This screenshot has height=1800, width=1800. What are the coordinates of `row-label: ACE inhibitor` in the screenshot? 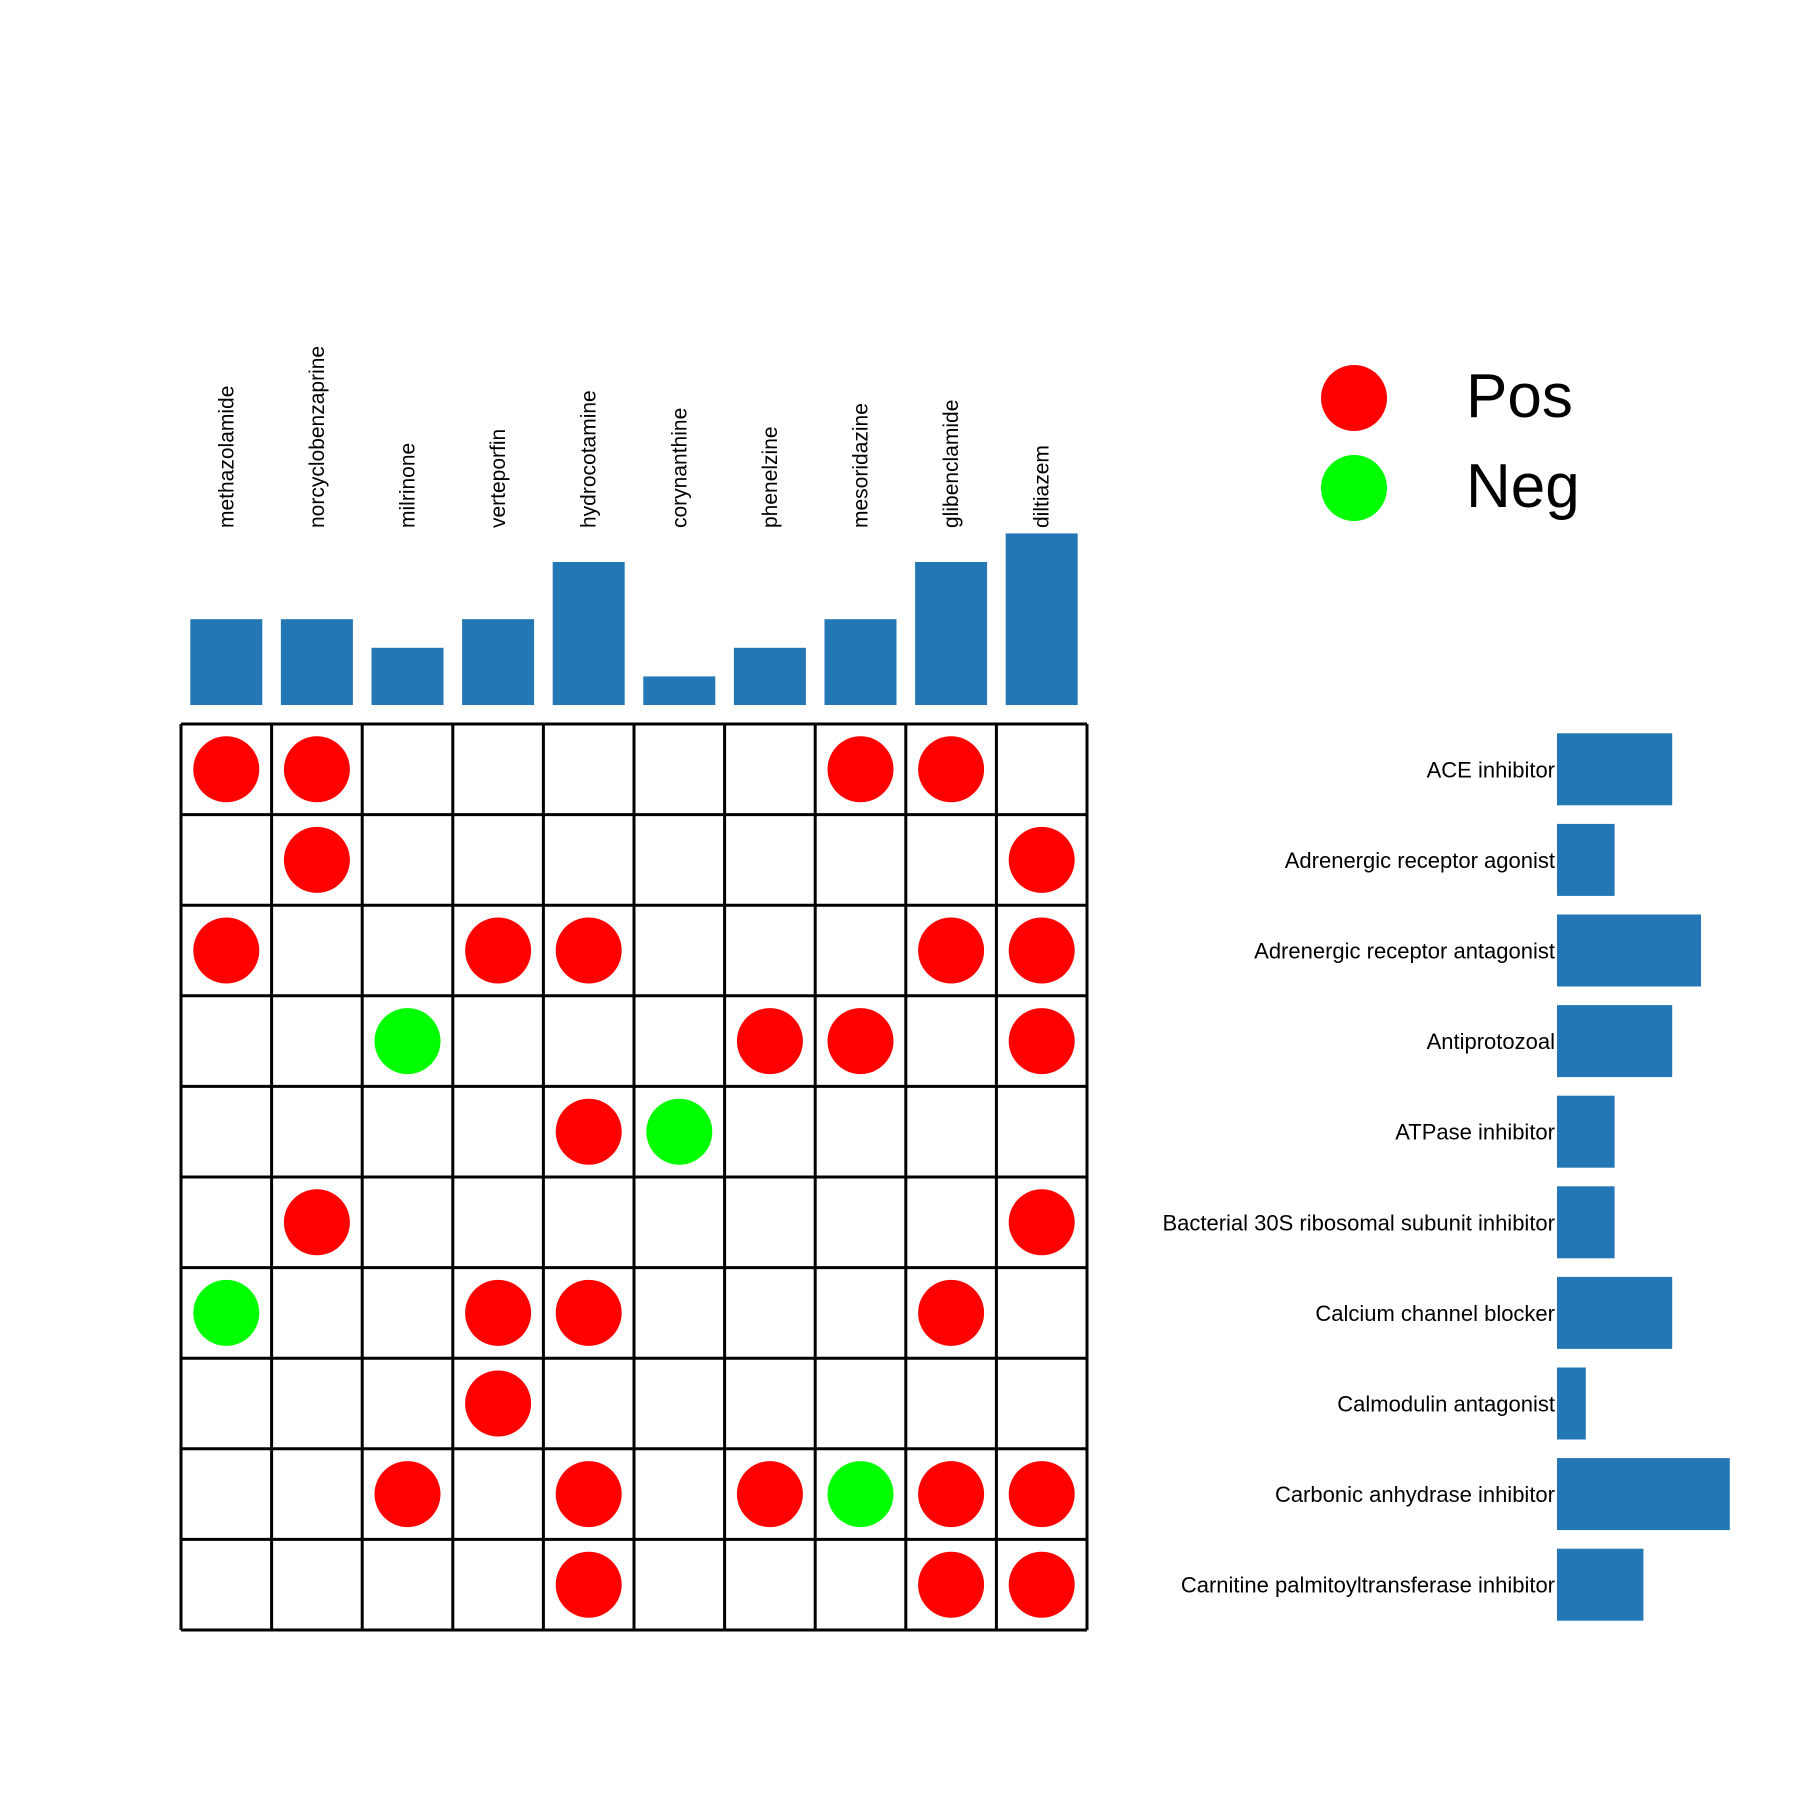 It's located at (1491, 769).